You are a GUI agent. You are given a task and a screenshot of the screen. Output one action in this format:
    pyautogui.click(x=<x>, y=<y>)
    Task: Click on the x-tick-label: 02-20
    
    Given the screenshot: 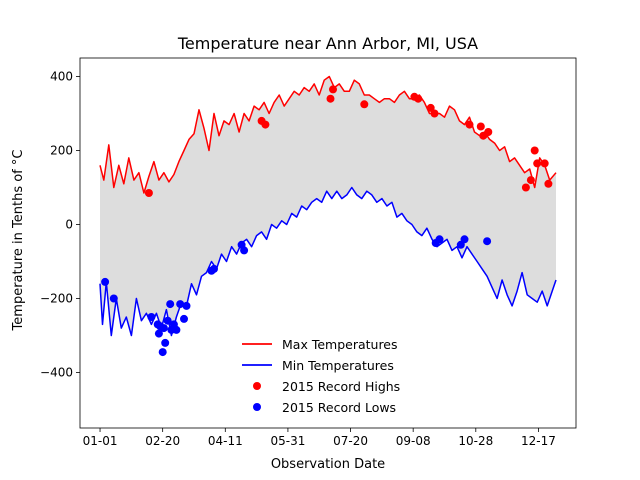 What is the action you would take?
    pyautogui.click(x=162, y=441)
    